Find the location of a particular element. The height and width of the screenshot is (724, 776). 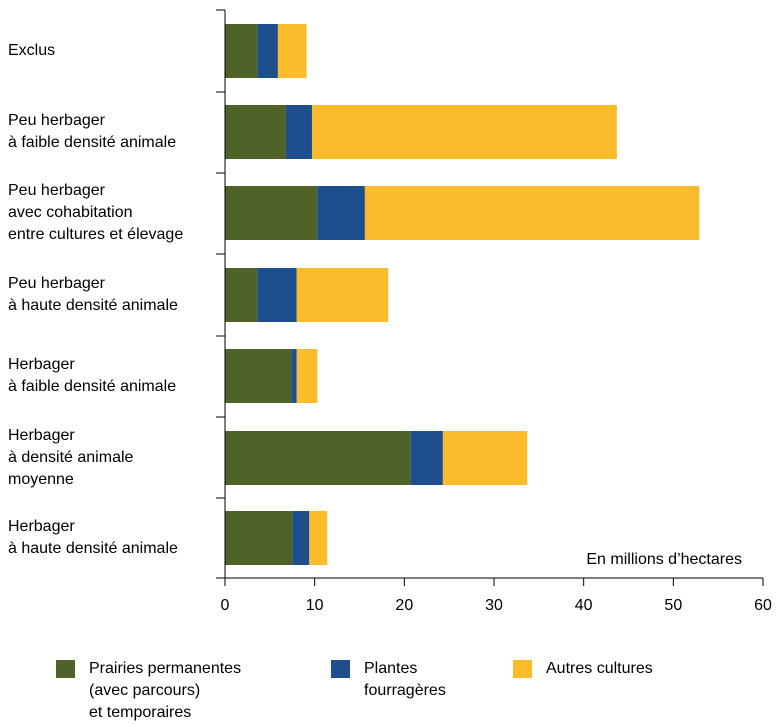

category-label: avec cohabitation is located at coordinates (70, 212).